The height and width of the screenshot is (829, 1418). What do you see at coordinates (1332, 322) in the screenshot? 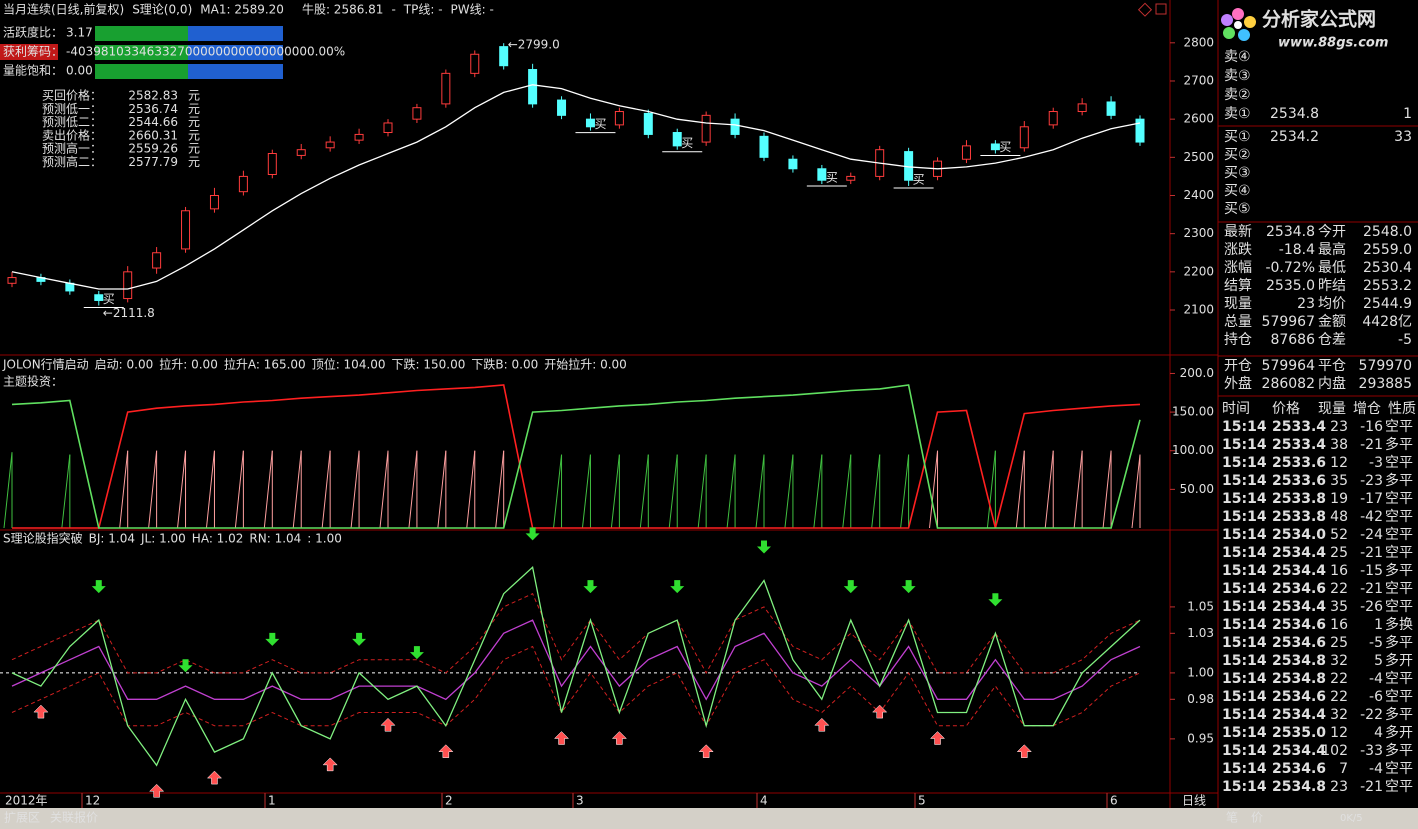
I see `stat-label: 金额` at bounding box center [1332, 322].